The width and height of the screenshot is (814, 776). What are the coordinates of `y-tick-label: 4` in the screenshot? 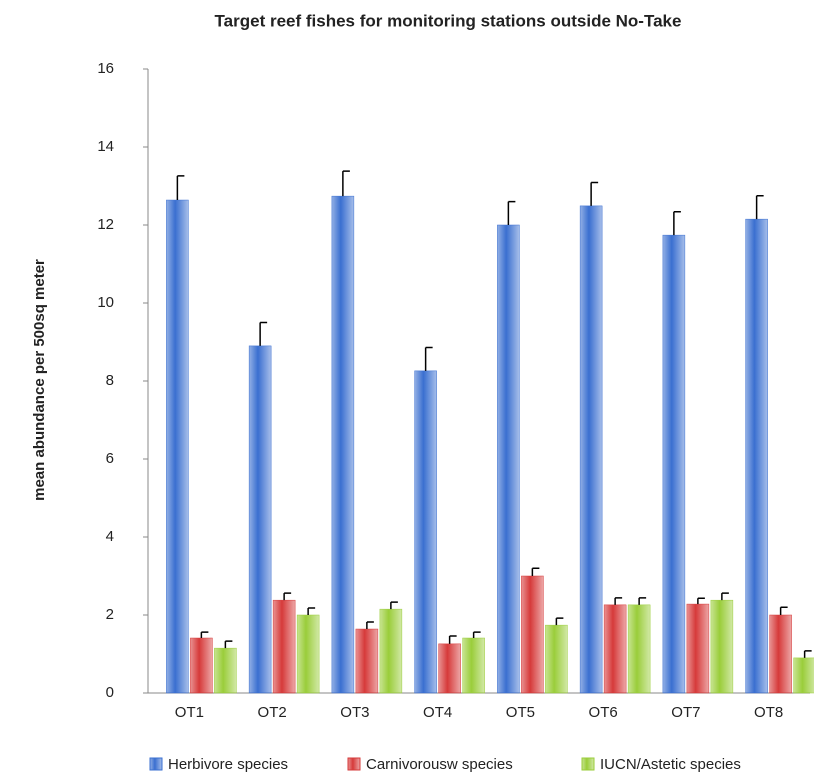 It's located at (110, 536).